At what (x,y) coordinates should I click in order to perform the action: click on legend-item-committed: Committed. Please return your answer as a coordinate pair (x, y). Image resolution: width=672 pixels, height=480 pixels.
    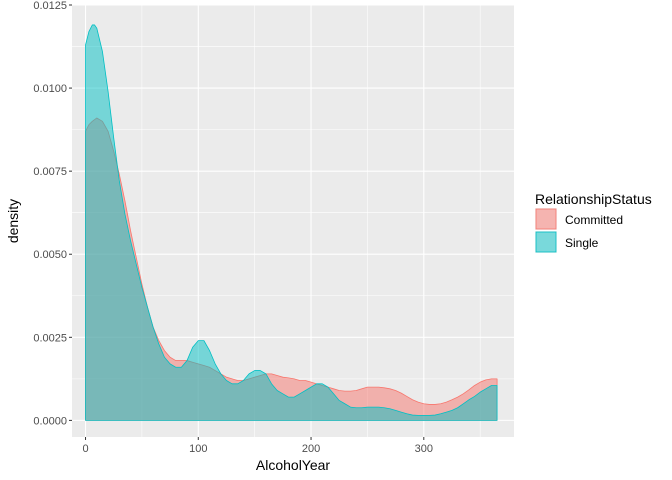
    Looking at the image, I should click on (579, 219).